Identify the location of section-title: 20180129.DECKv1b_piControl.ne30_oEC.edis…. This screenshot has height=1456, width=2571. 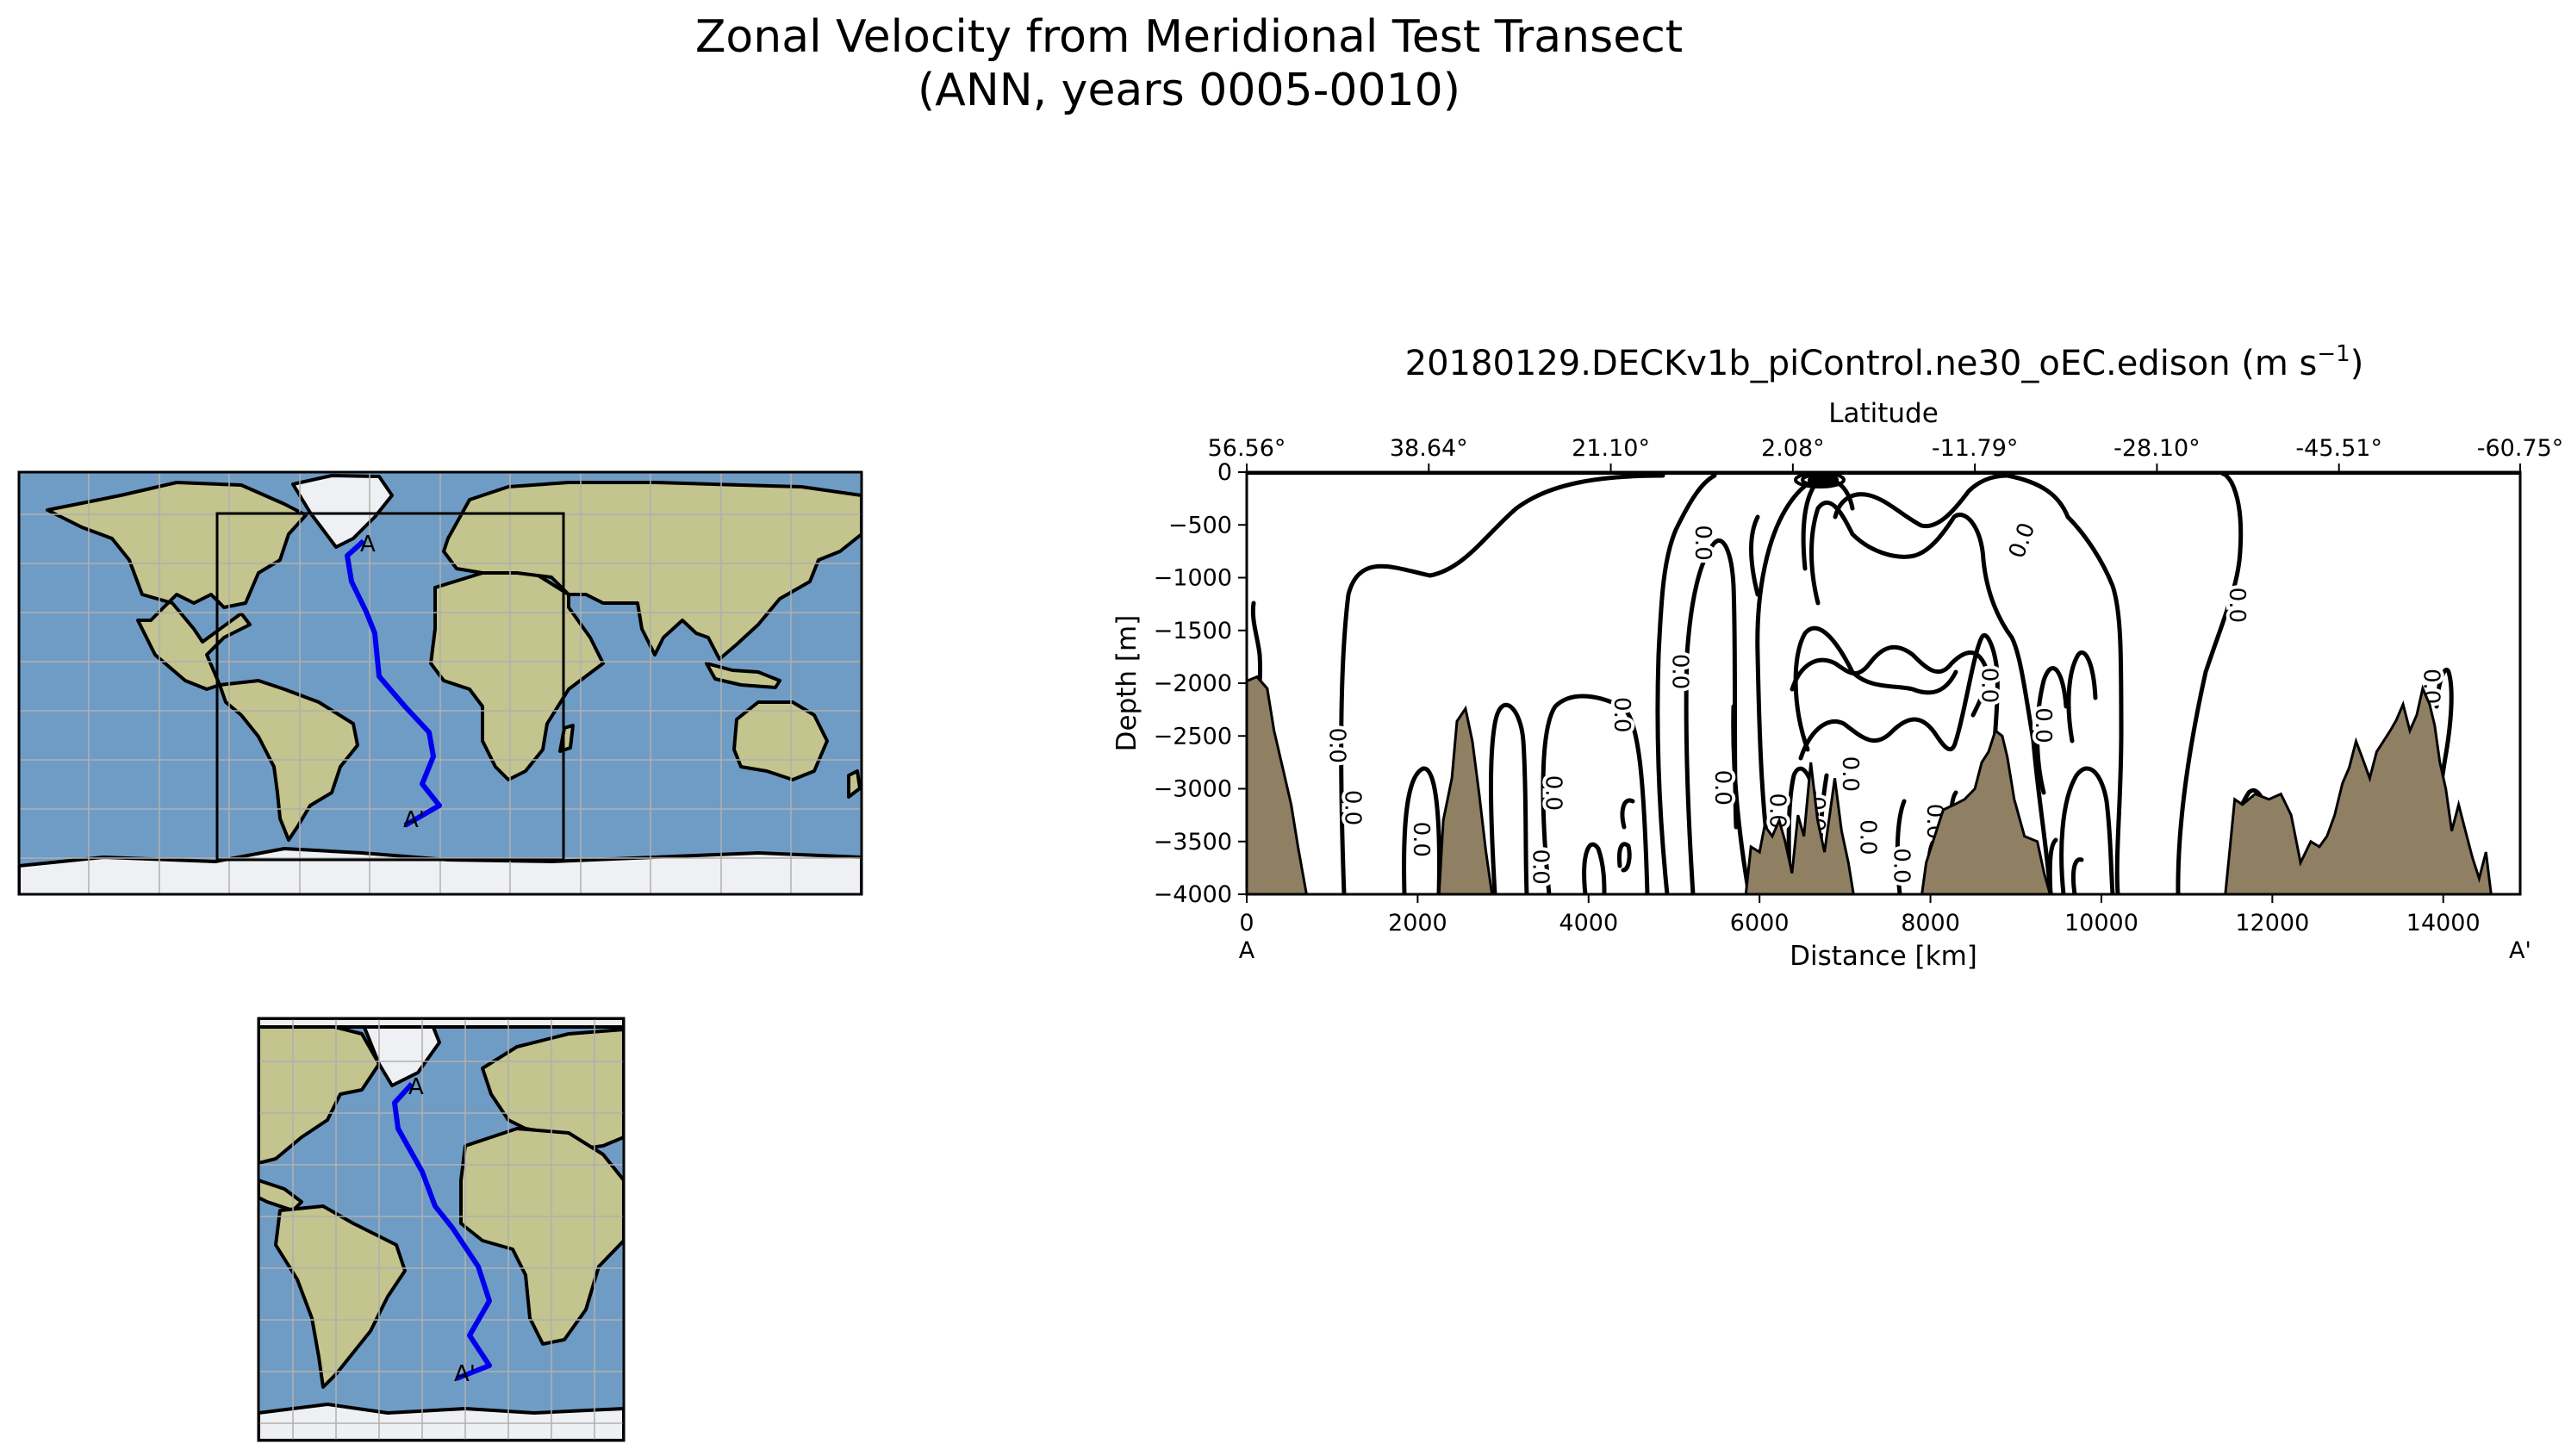
(1884, 362).